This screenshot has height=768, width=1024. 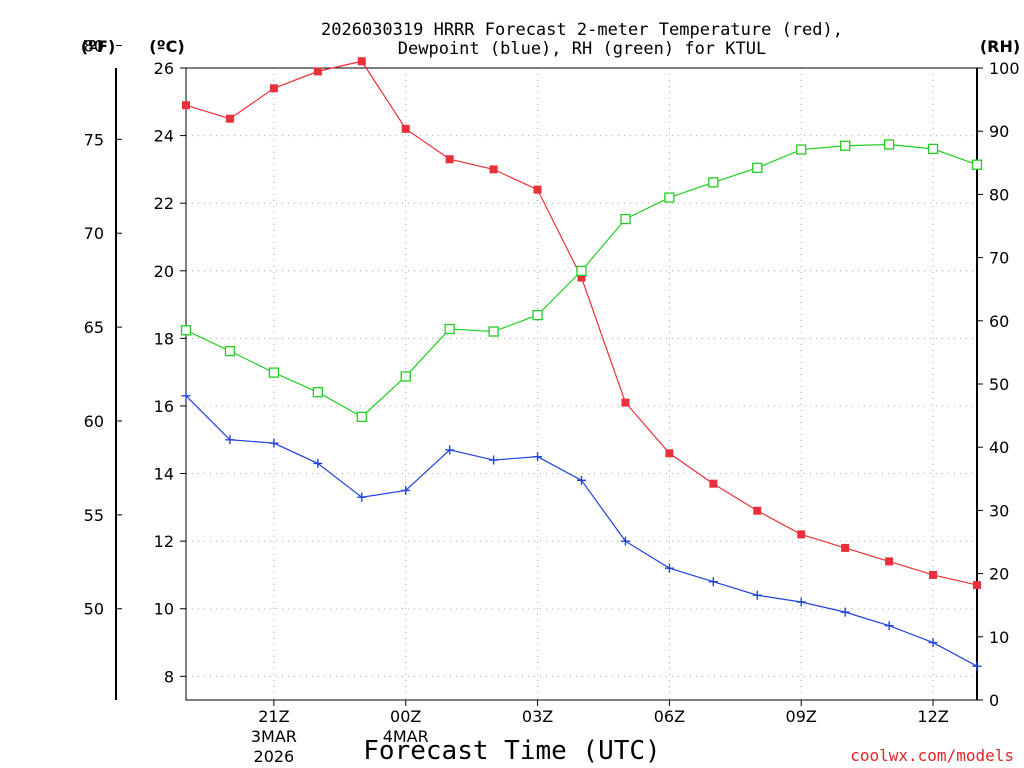 What do you see at coordinates (164, 136) in the screenshot?
I see `celsius-tick-label: 24` at bounding box center [164, 136].